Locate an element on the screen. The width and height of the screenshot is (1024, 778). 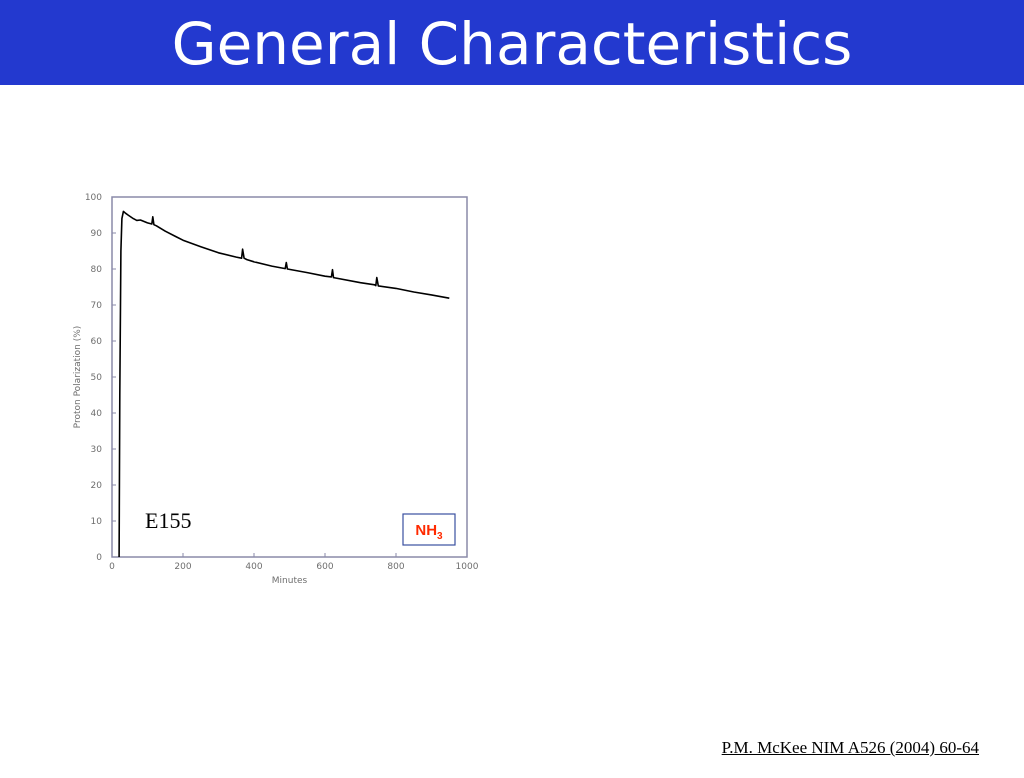
slide-title: General Characteristics is located at coordinates (512, 44).